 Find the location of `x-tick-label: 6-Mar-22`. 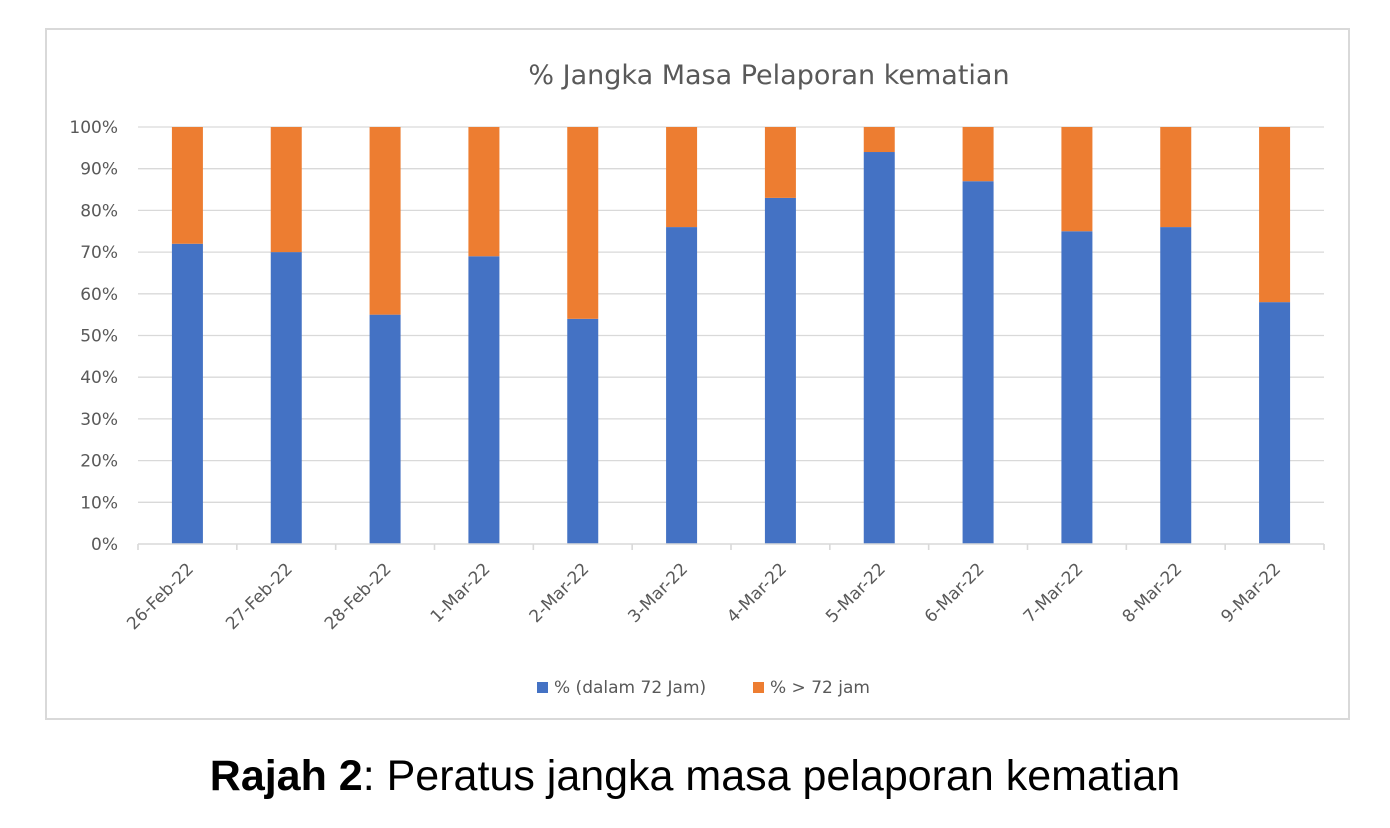

x-tick-label: 6-Mar-22 is located at coordinates (955, 593).